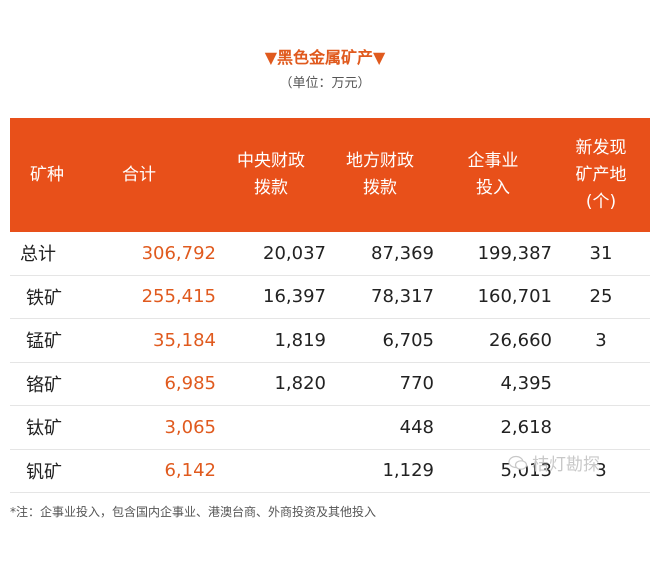 The width and height of the screenshot is (650, 563). I want to click on cell-central: 20,037, so click(294, 253).